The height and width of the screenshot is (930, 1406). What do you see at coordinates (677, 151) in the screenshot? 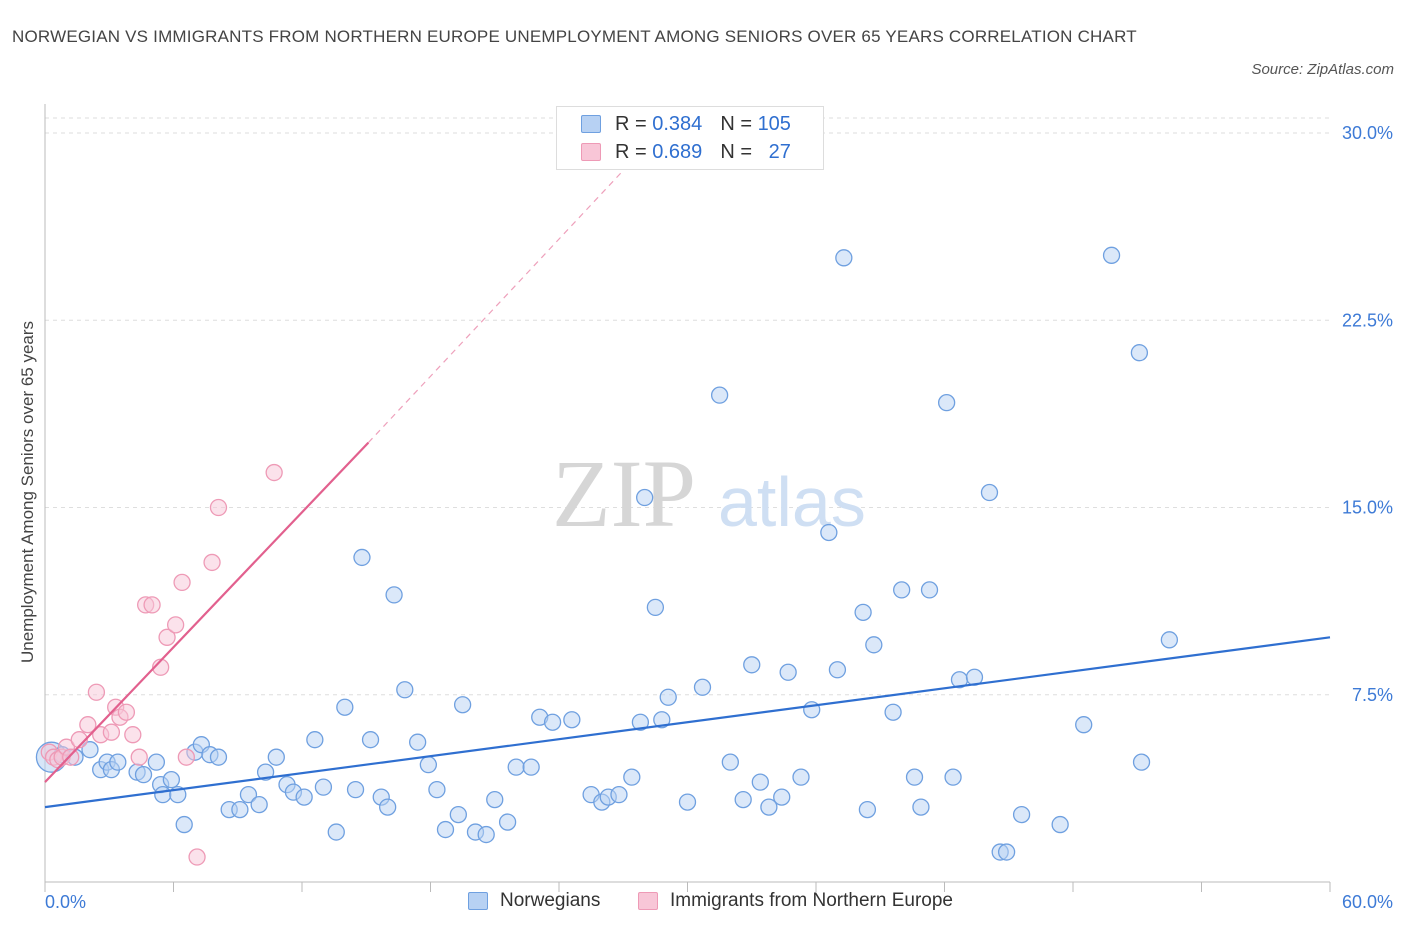
I see `legend-r-value: 0.689` at bounding box center [677, 151].